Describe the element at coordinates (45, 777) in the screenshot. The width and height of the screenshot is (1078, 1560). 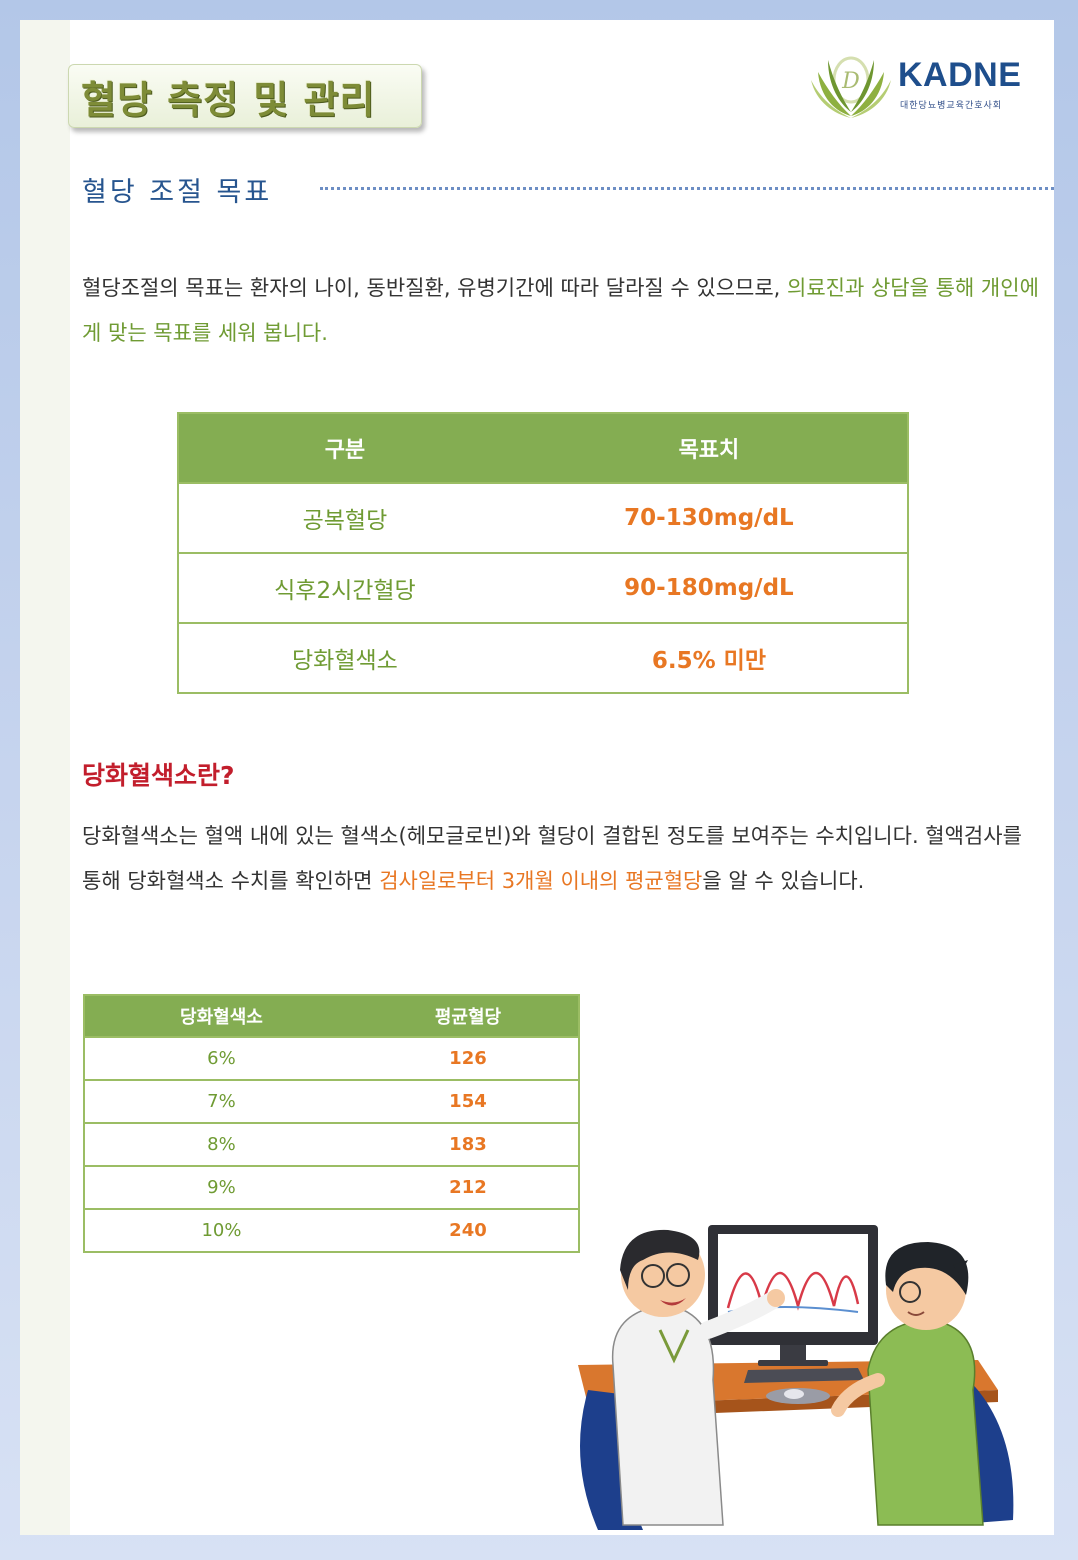
I see `page-margin` at that location.